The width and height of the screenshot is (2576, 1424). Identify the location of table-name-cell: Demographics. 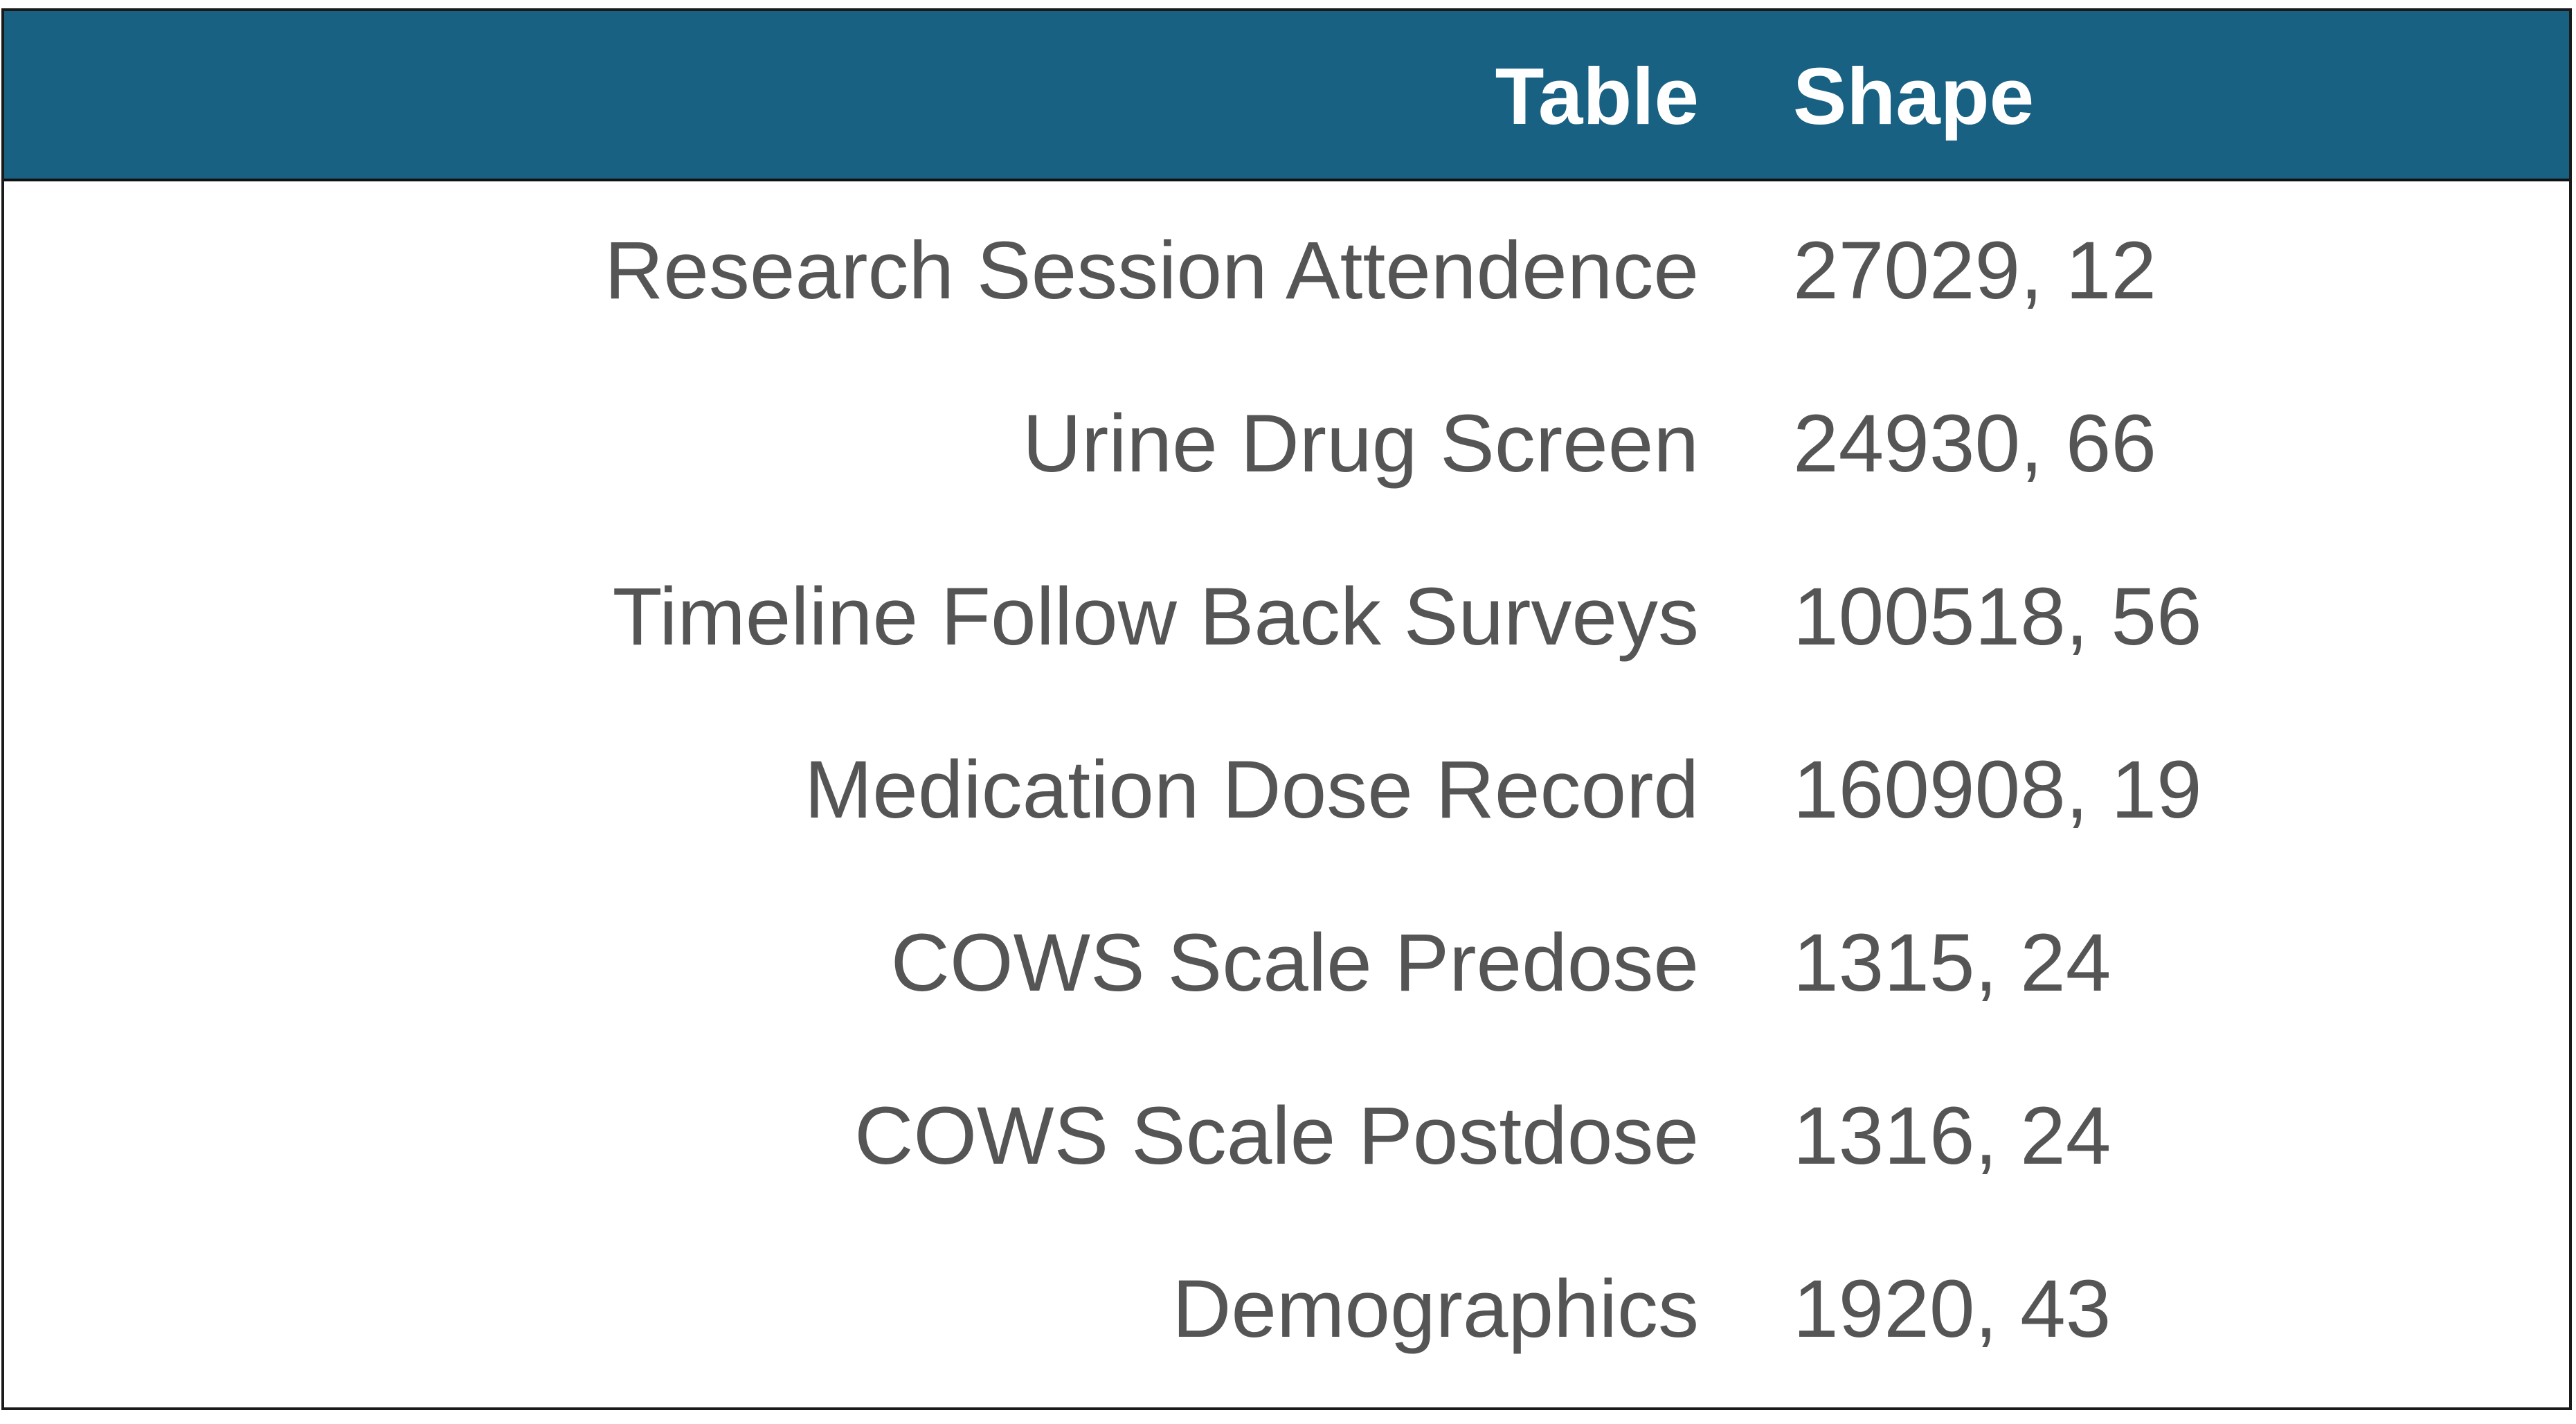
(1435, 1309).